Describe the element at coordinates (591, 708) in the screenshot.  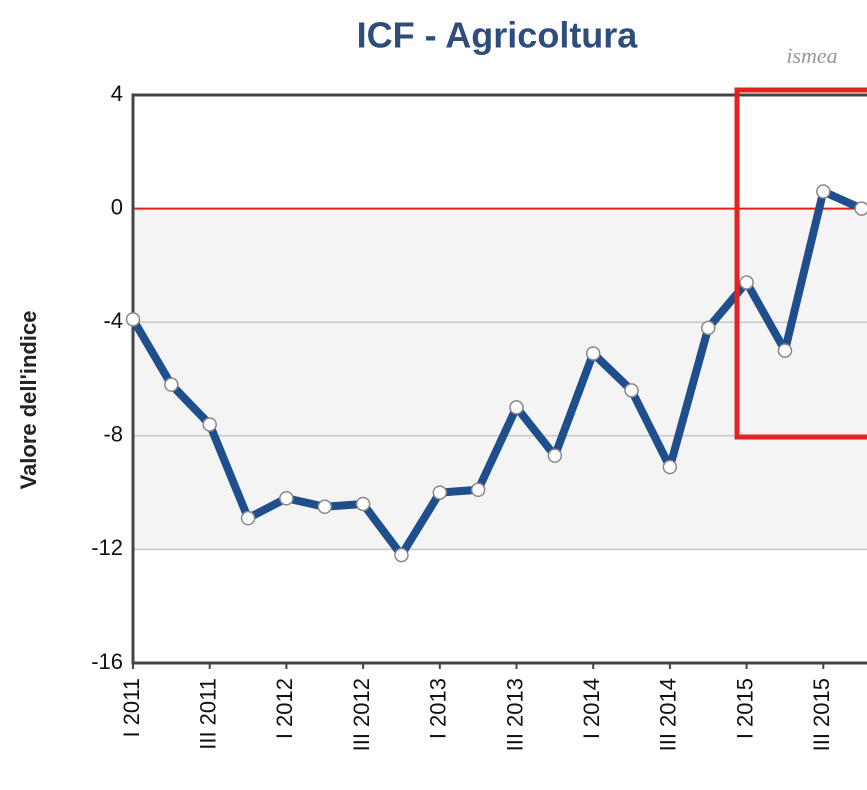
I see `x-tick-label: I 2014` at that location.